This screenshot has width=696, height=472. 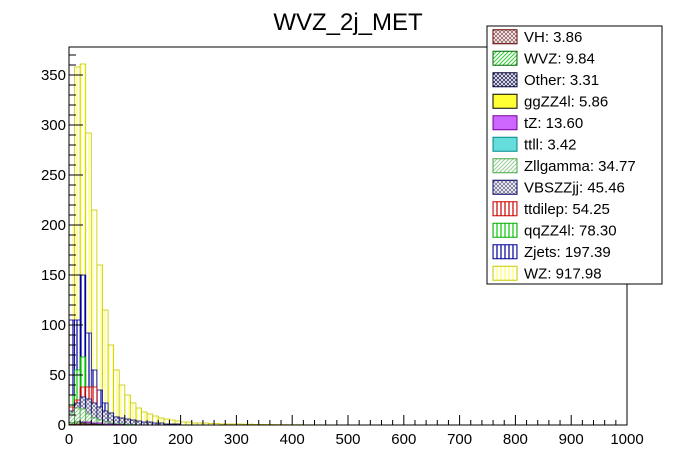 I want to click on legend-item-zllgamma-34-77: Zllgamma: 34.77, so click(x=564, y=166).